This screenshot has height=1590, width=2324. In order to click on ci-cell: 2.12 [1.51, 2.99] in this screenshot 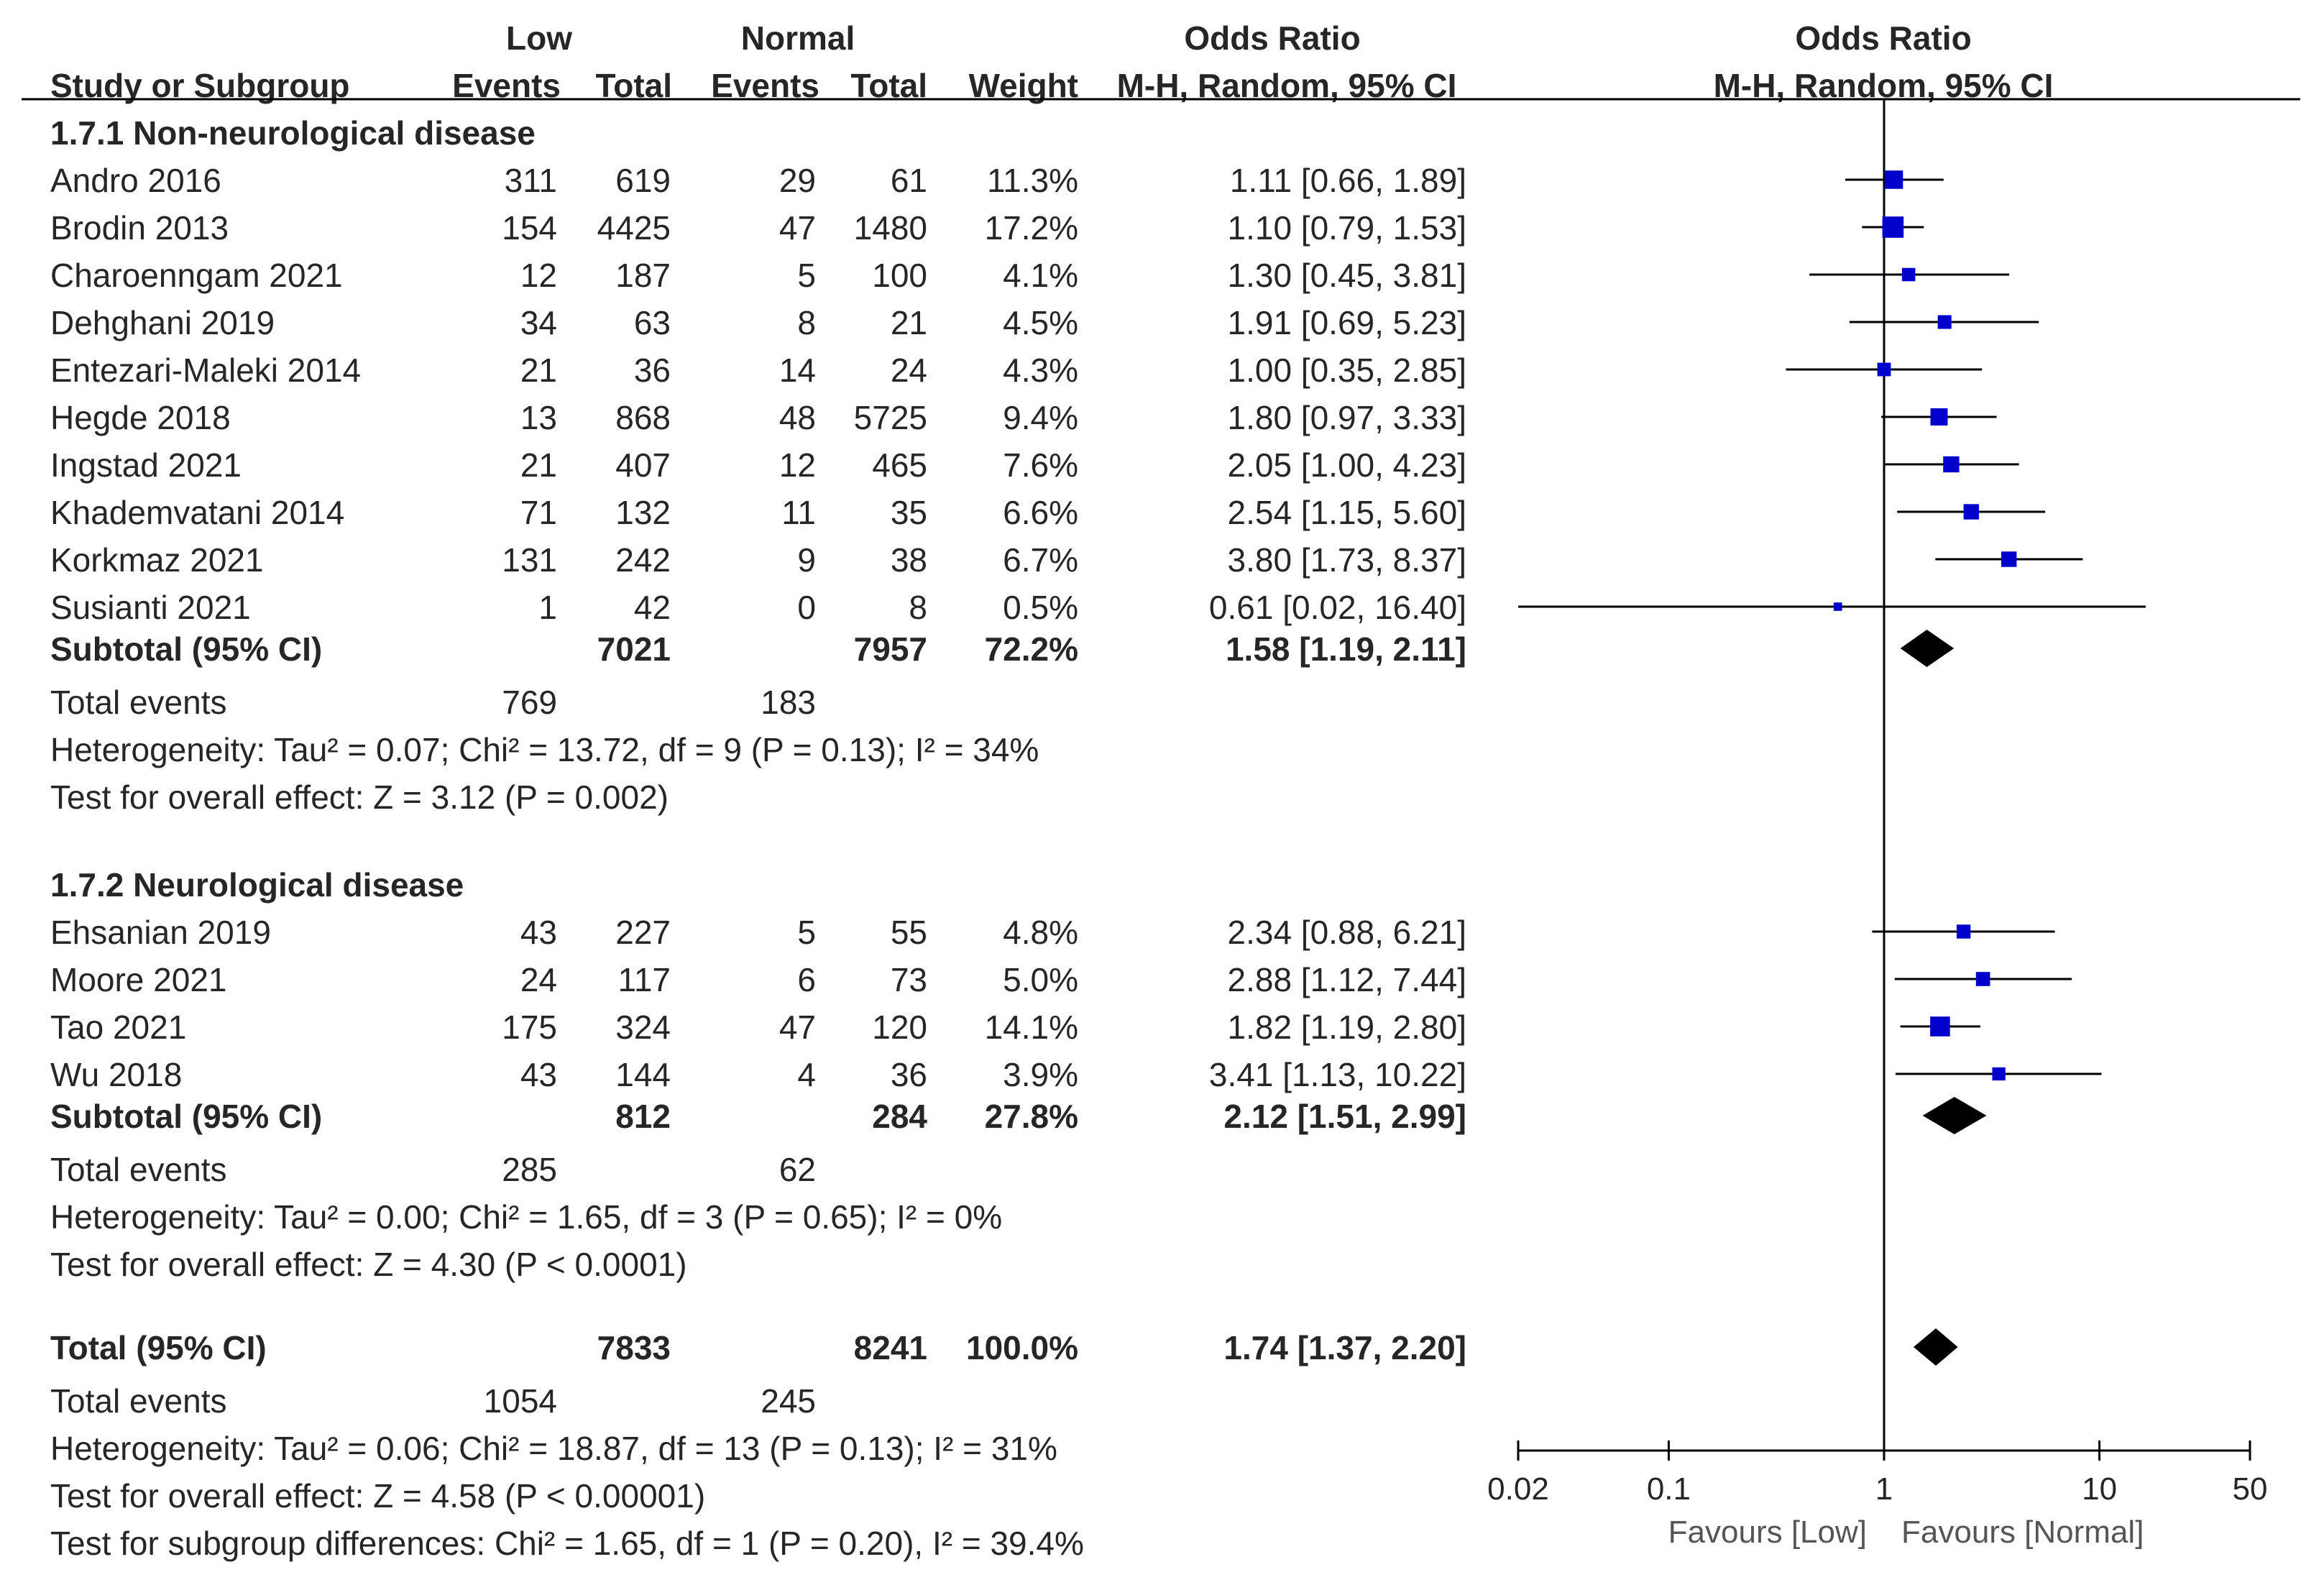, I will do `click(1344, 1116)`.